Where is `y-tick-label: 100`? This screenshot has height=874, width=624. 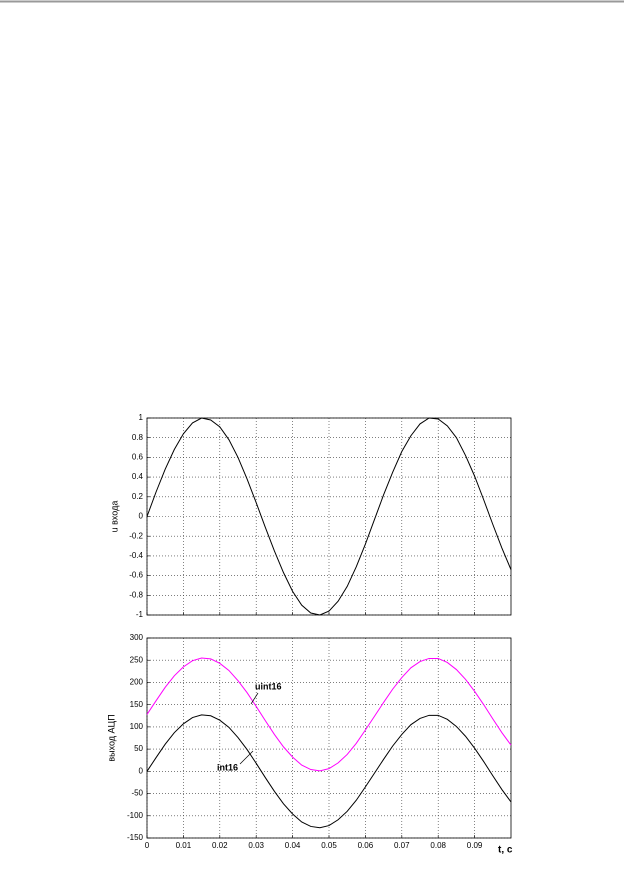
y-tick-label: 100 is located at coordinates (137, 726).